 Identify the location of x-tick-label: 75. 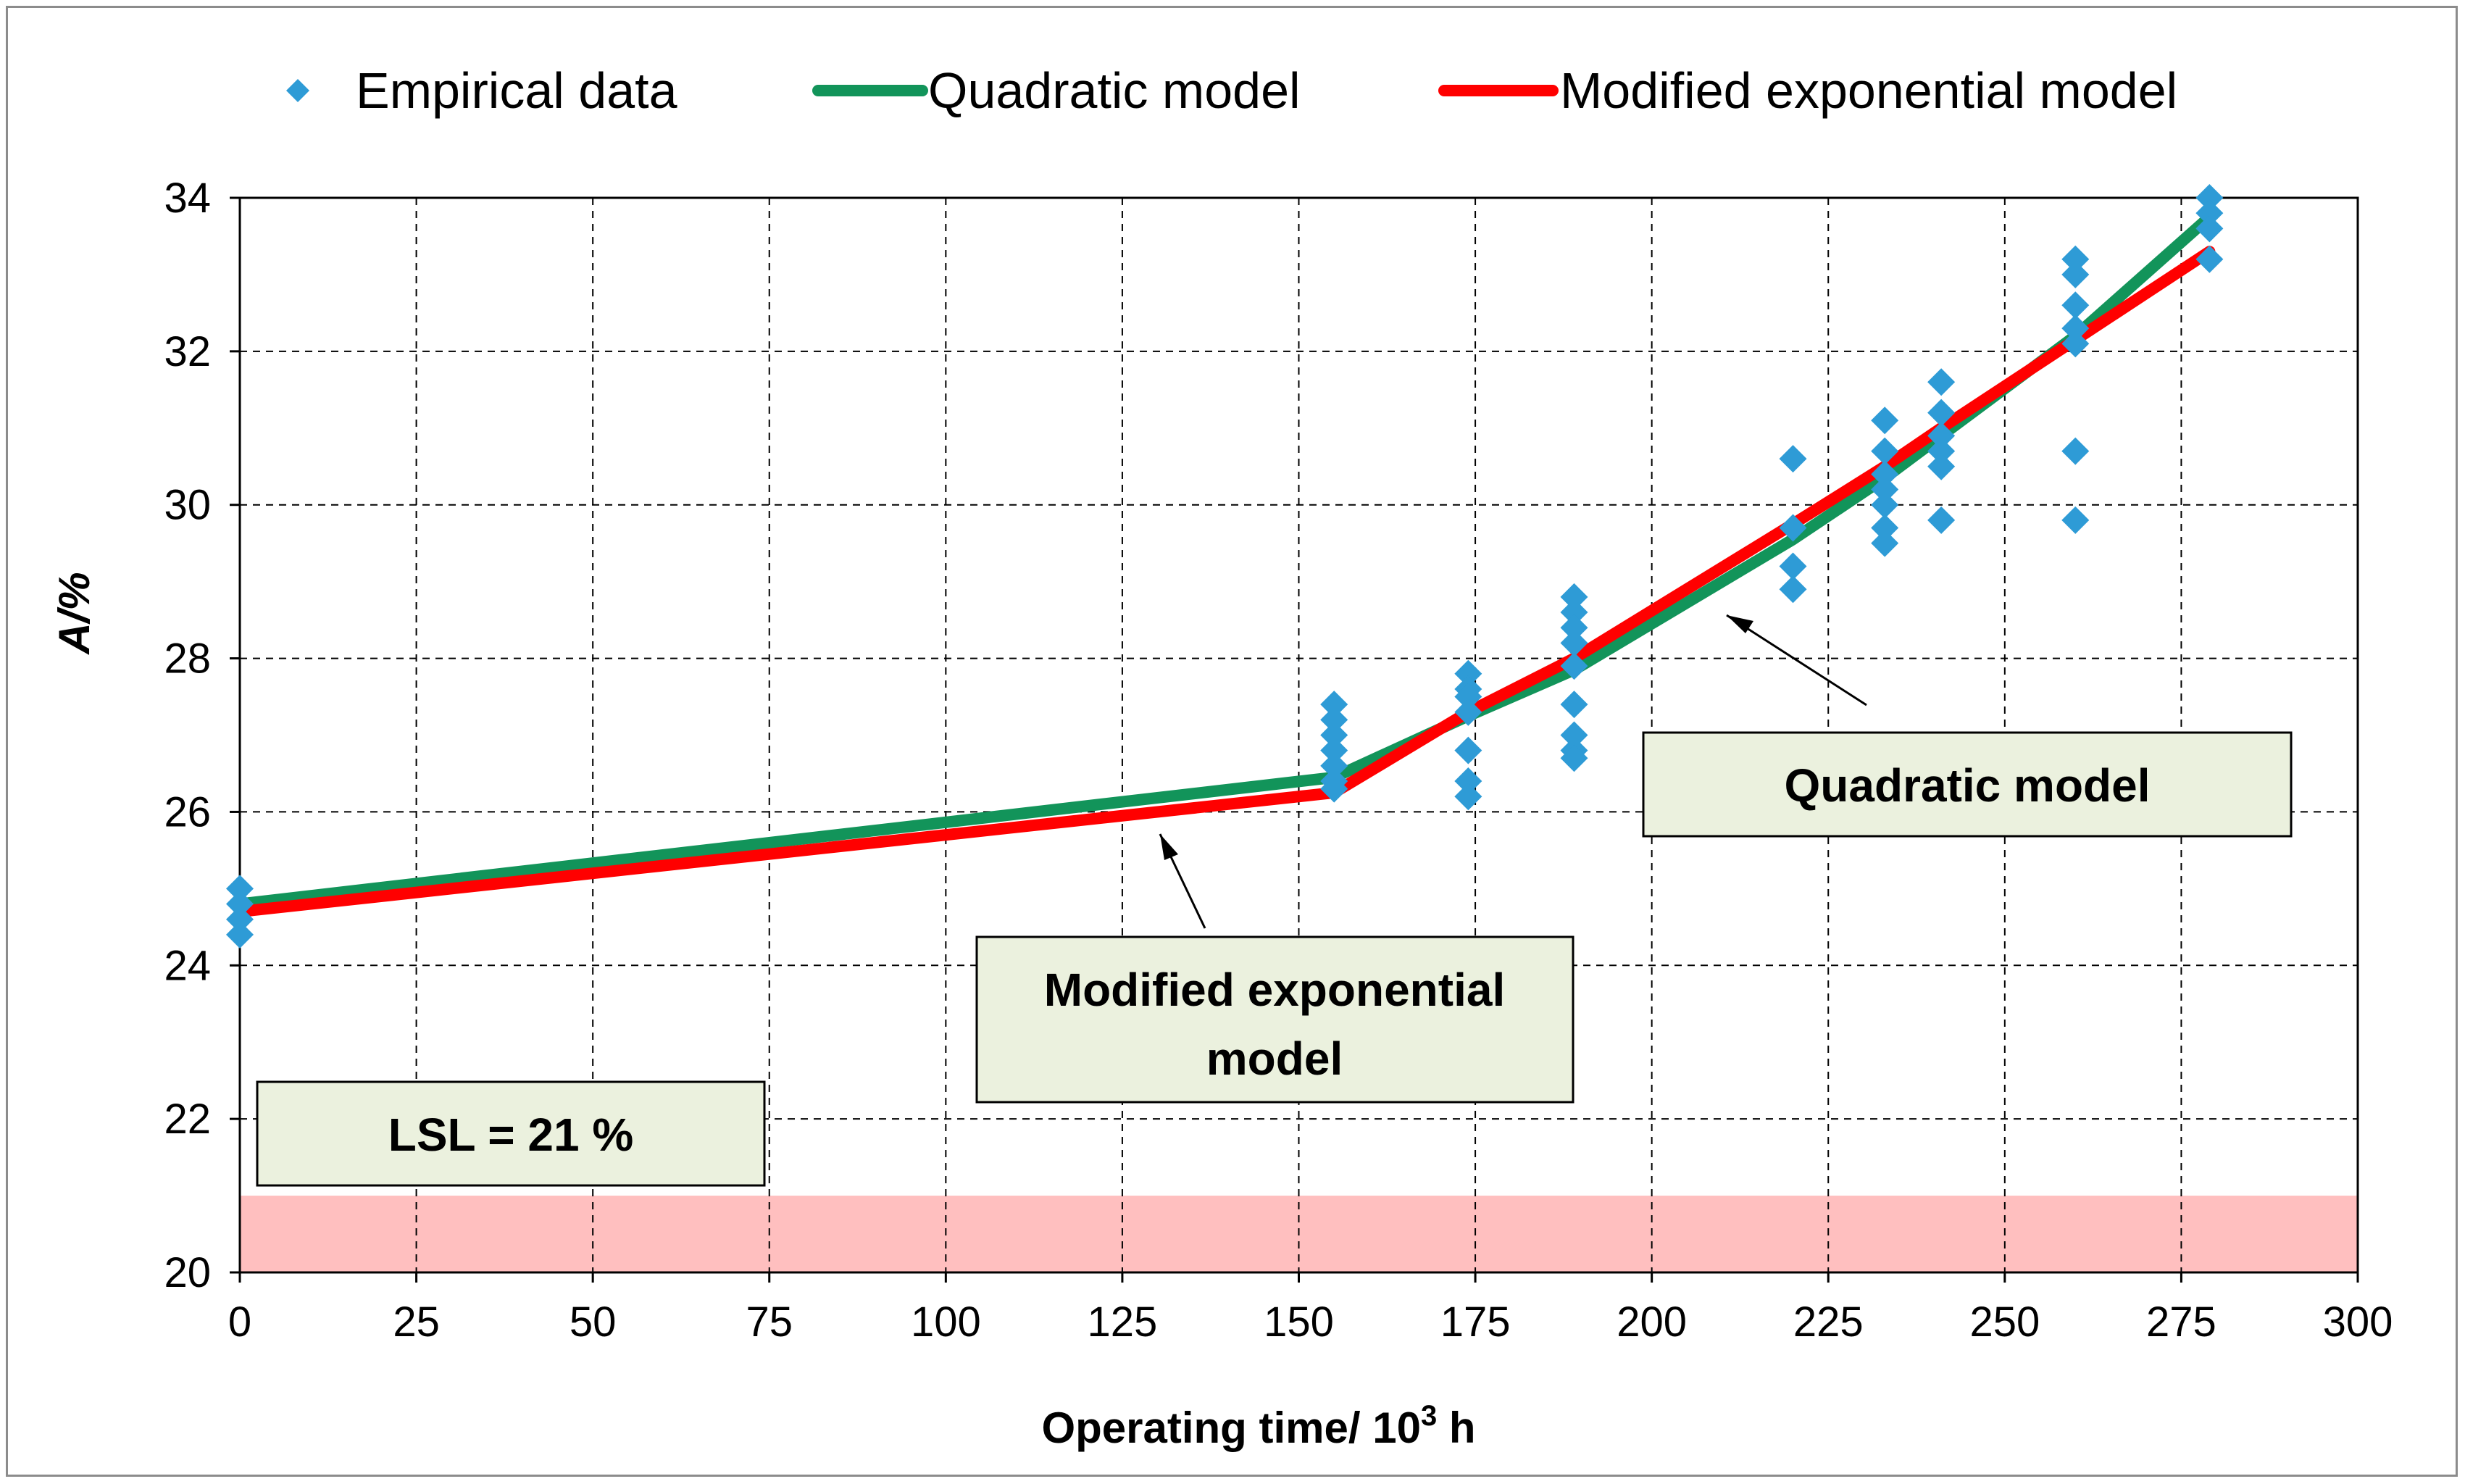
(769, 1322).